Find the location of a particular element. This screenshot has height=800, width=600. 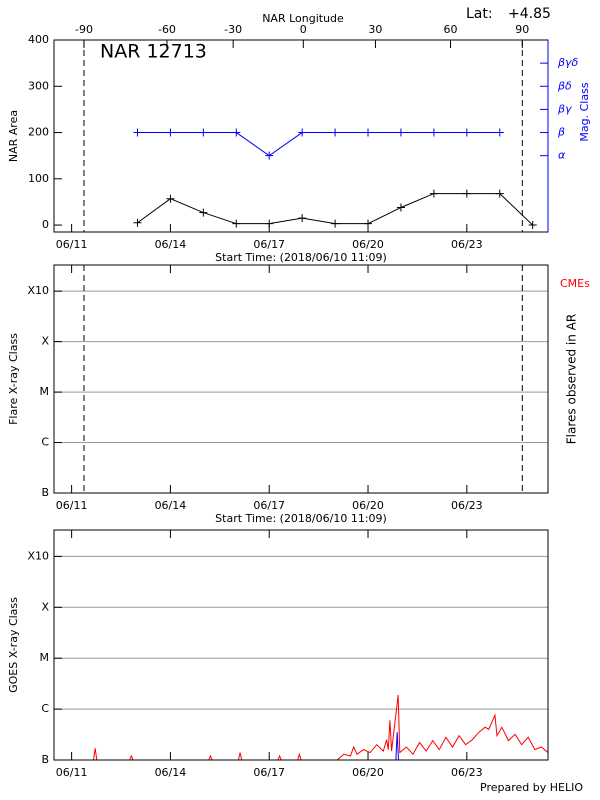

y2-tick-label: βδ is located at coordinates (564, 85).